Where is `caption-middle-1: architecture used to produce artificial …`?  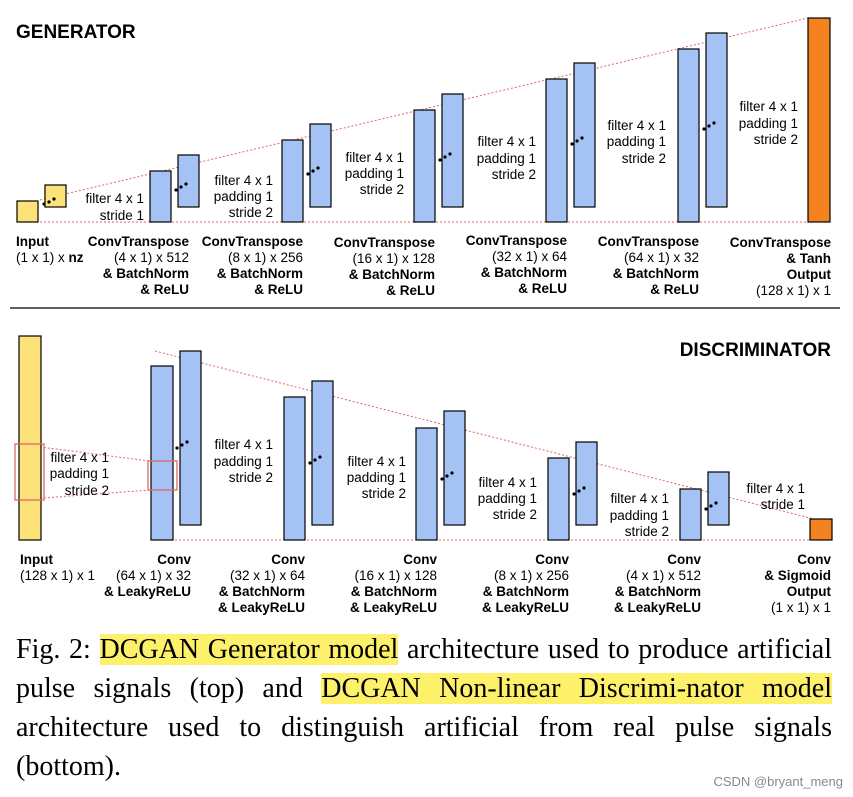
caption-middle-1: architecture used to produce artificial … is located at coordinates (424, 669).